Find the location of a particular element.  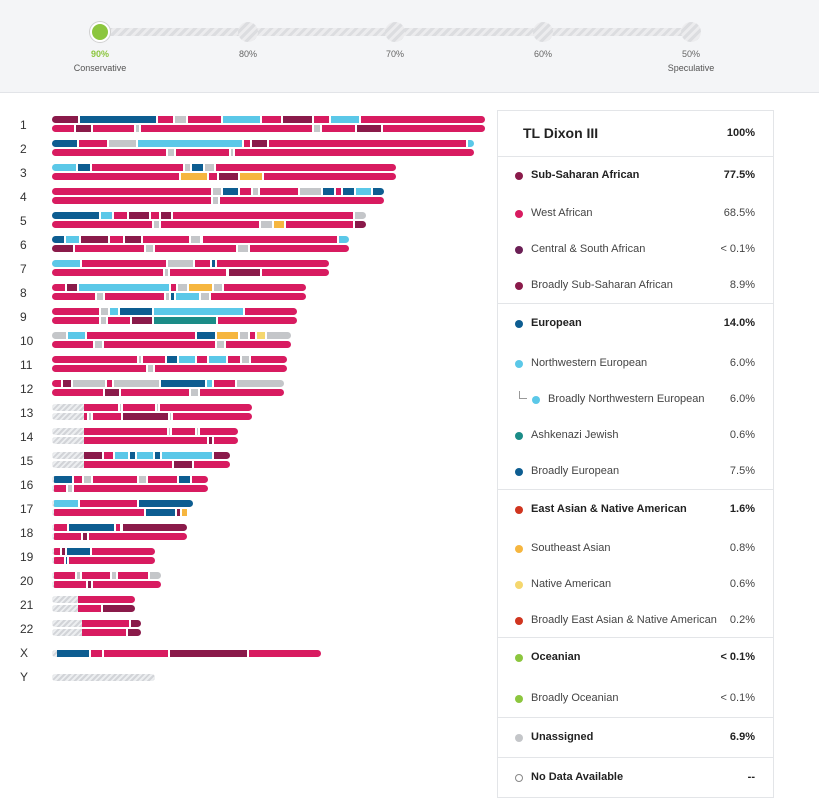

legend-row: Central & South African < 0.1% is located at coordinates (635, 249).